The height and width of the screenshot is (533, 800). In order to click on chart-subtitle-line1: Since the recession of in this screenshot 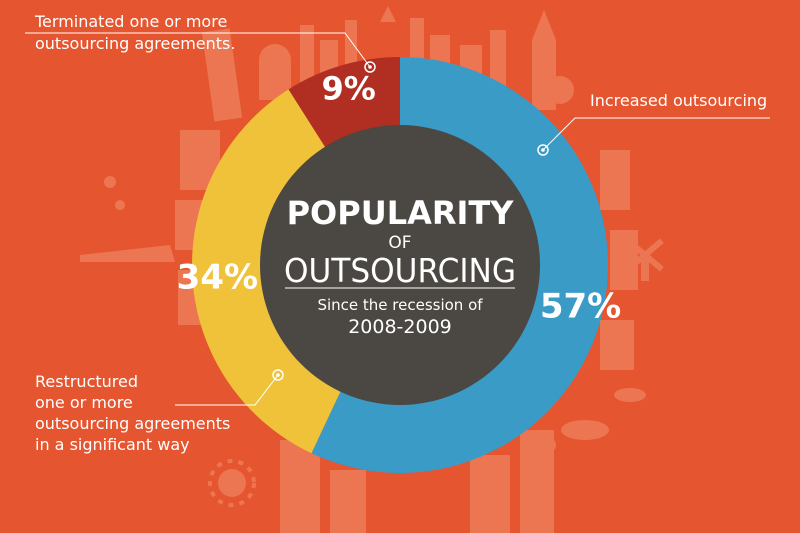, I will do `click(400, 305)`.